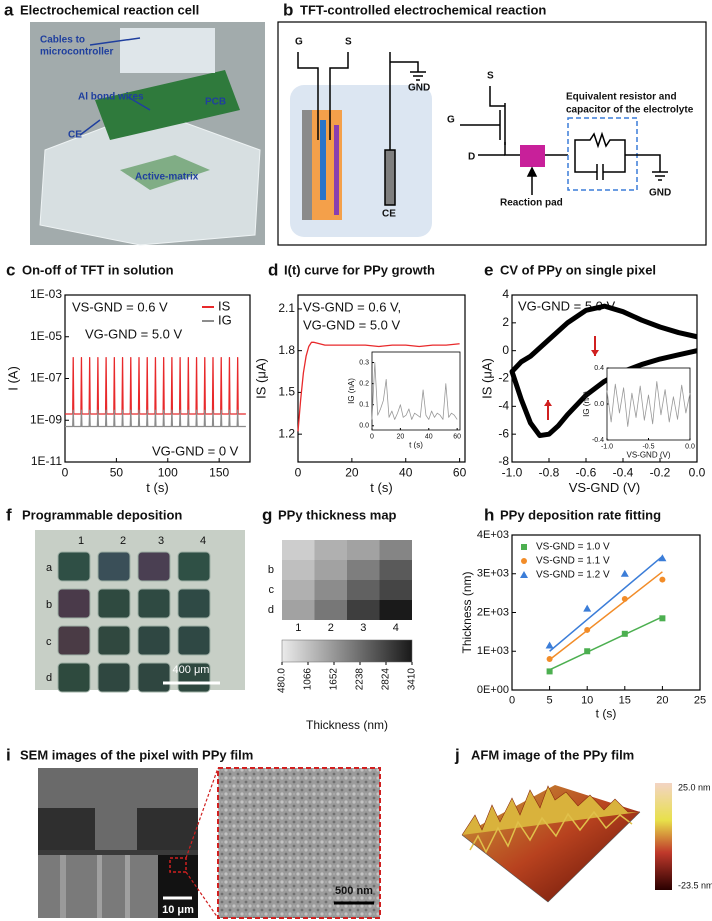 This screenshot has height=921, width=712. Describe the element at coordinates (467, 612) in the screenshot. I see `y-axis-label: Thickness (nm)` at that location.